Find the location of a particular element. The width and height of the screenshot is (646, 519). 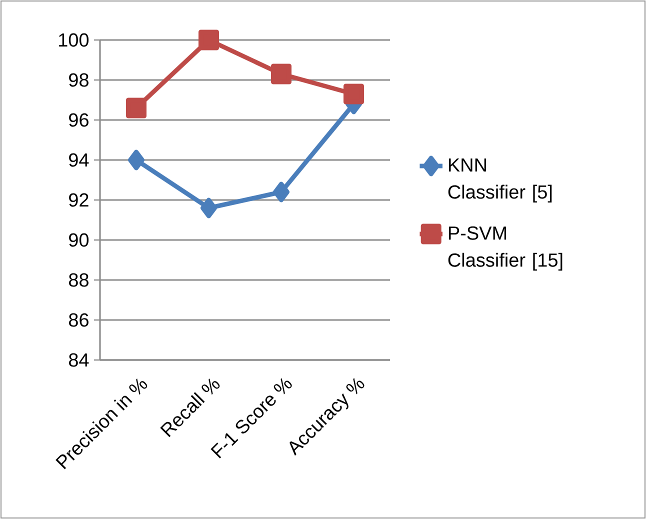

y-tick-label: 100 is located at coordinates (74, 40).